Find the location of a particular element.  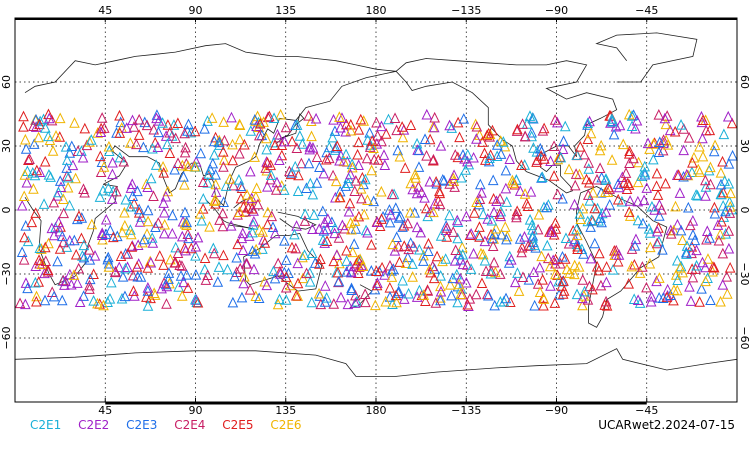

top-lon-tick-label: −45 is located at coordinates (646, 10).